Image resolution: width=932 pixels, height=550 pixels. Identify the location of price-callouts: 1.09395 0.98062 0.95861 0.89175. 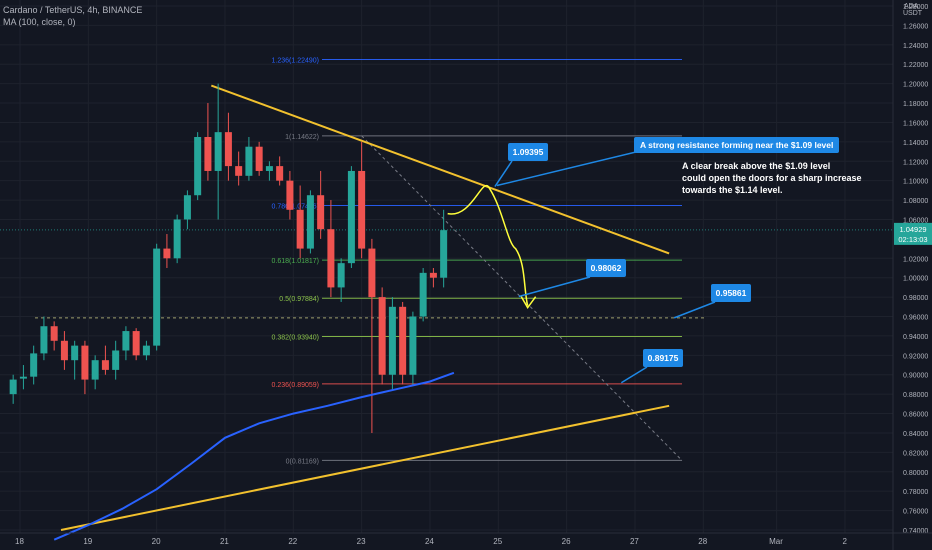
(622, 263).